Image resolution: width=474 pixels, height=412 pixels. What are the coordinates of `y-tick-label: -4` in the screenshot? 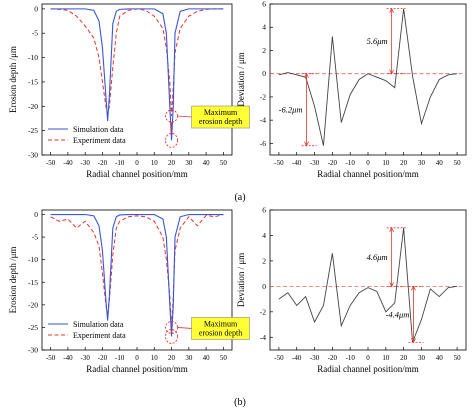 It's located at (263, 120).